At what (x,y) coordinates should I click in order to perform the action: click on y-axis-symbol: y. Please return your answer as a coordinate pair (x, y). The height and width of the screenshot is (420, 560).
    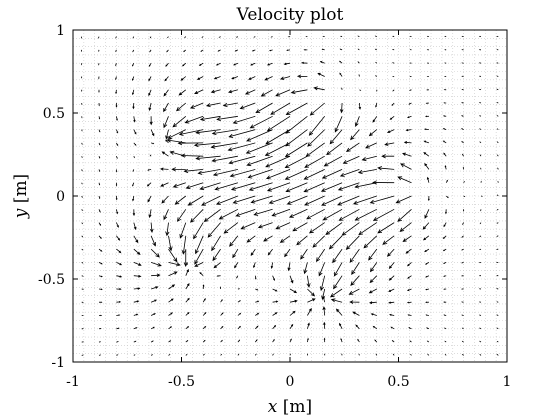
    Looking at the image, I should click on (21, 213).